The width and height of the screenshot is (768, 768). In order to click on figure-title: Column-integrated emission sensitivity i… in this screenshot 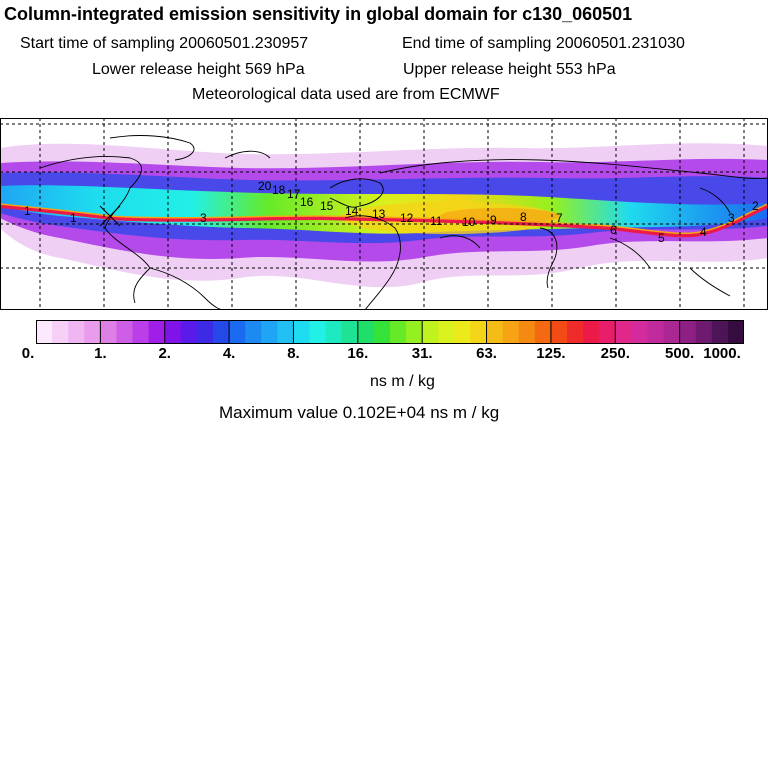, I will do `click(318, 14)`.